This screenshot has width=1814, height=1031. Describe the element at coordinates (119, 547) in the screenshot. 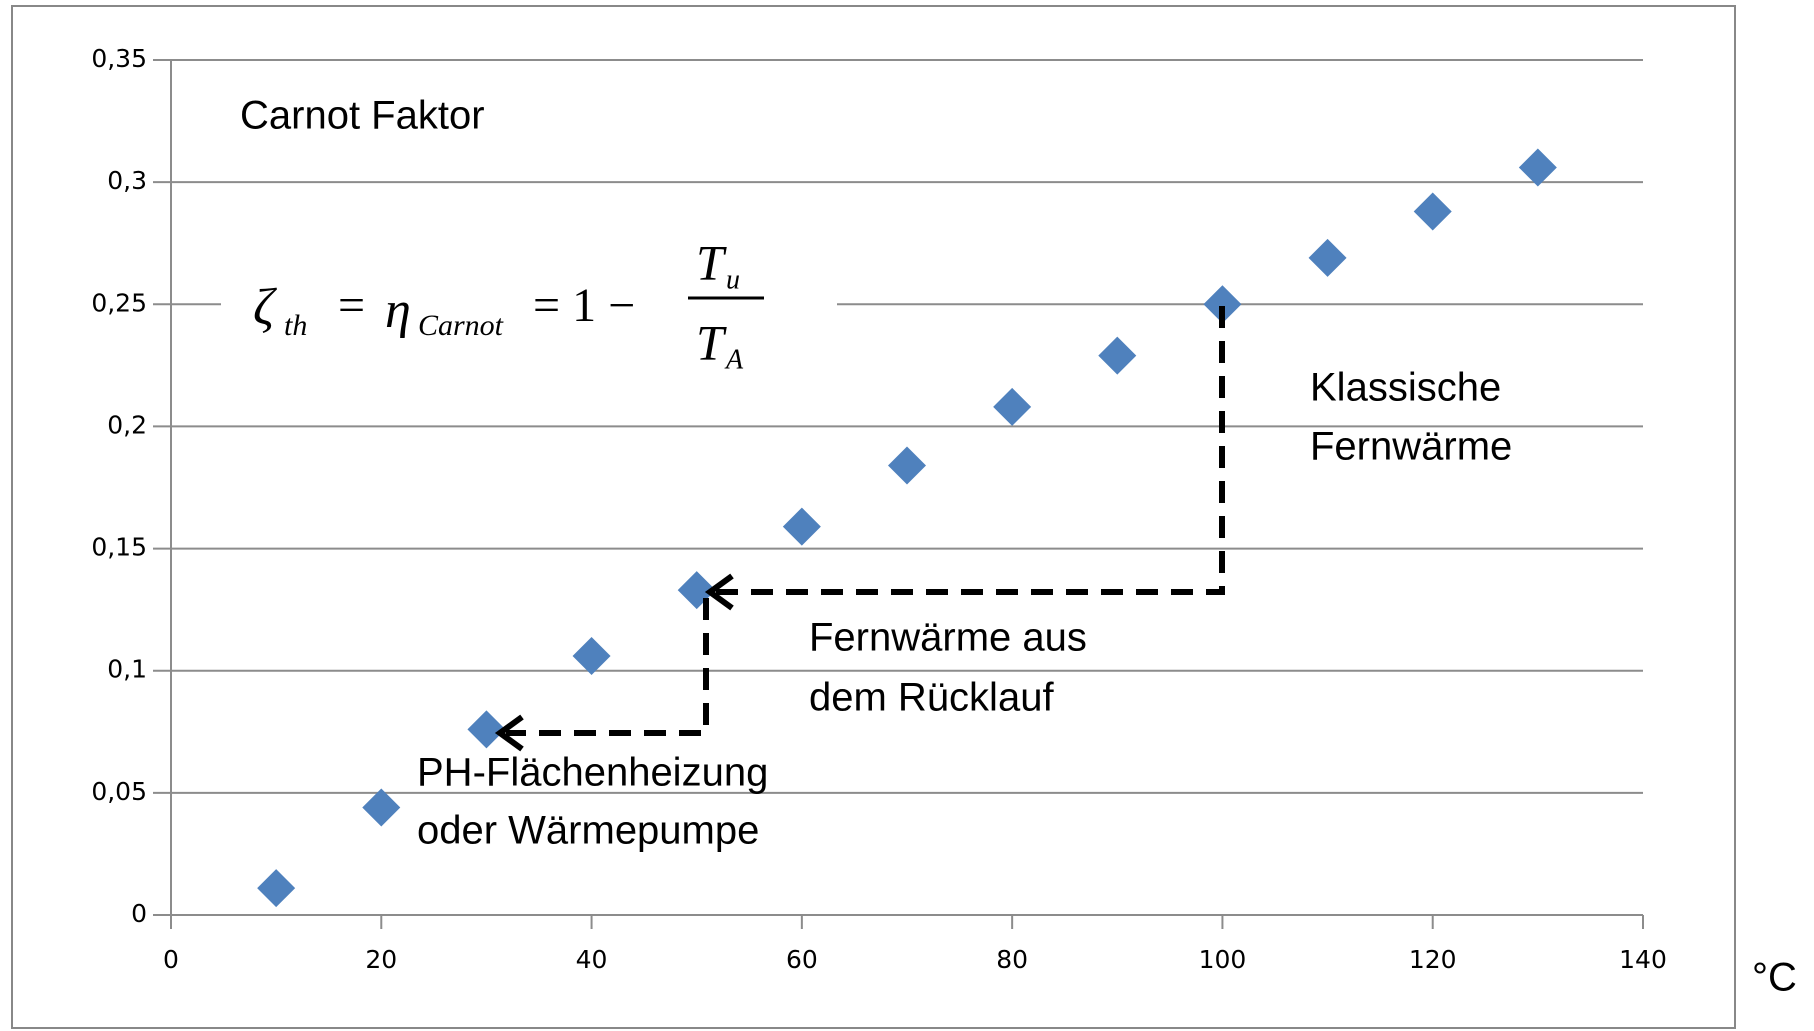

I see `y-tick-label: 0,15` at that location.